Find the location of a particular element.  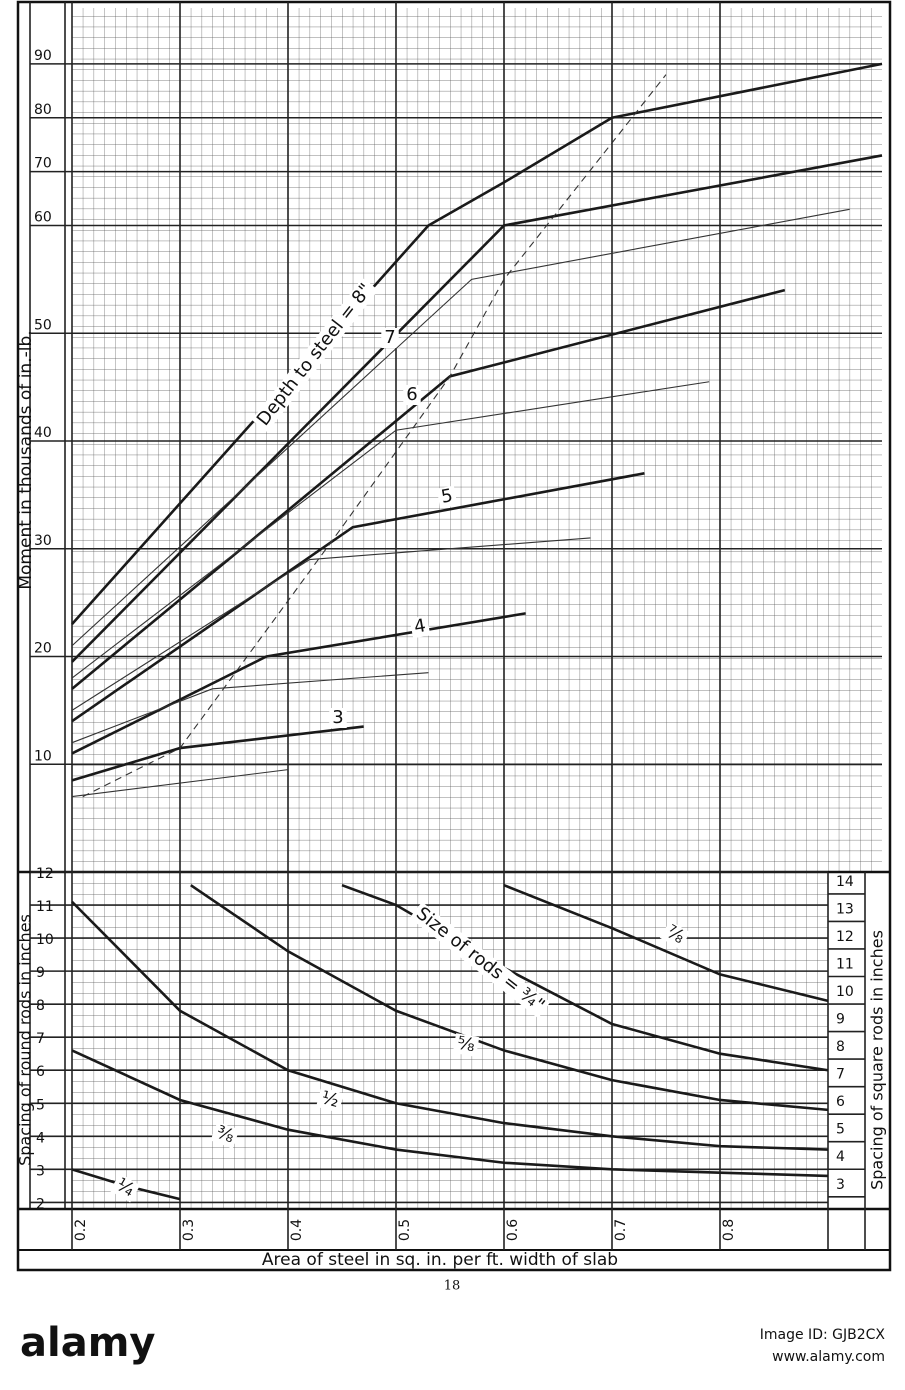

curve-label: ⅜ is located at coordinates (225, 1135).